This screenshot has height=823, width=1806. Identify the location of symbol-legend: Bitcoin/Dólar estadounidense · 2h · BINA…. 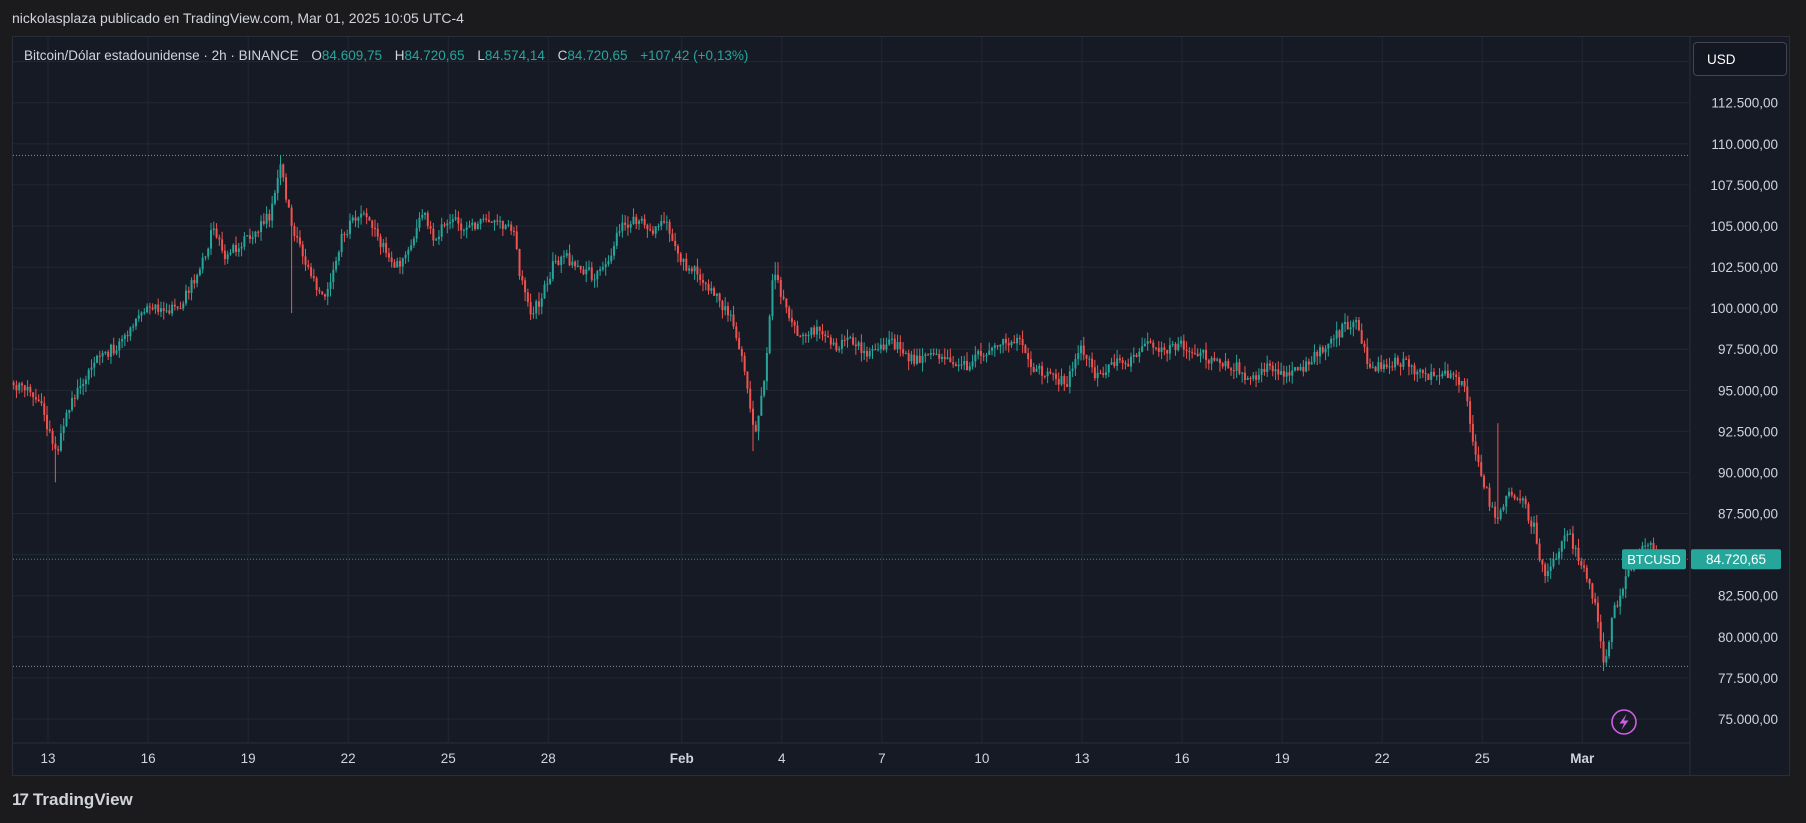
(386, 55).